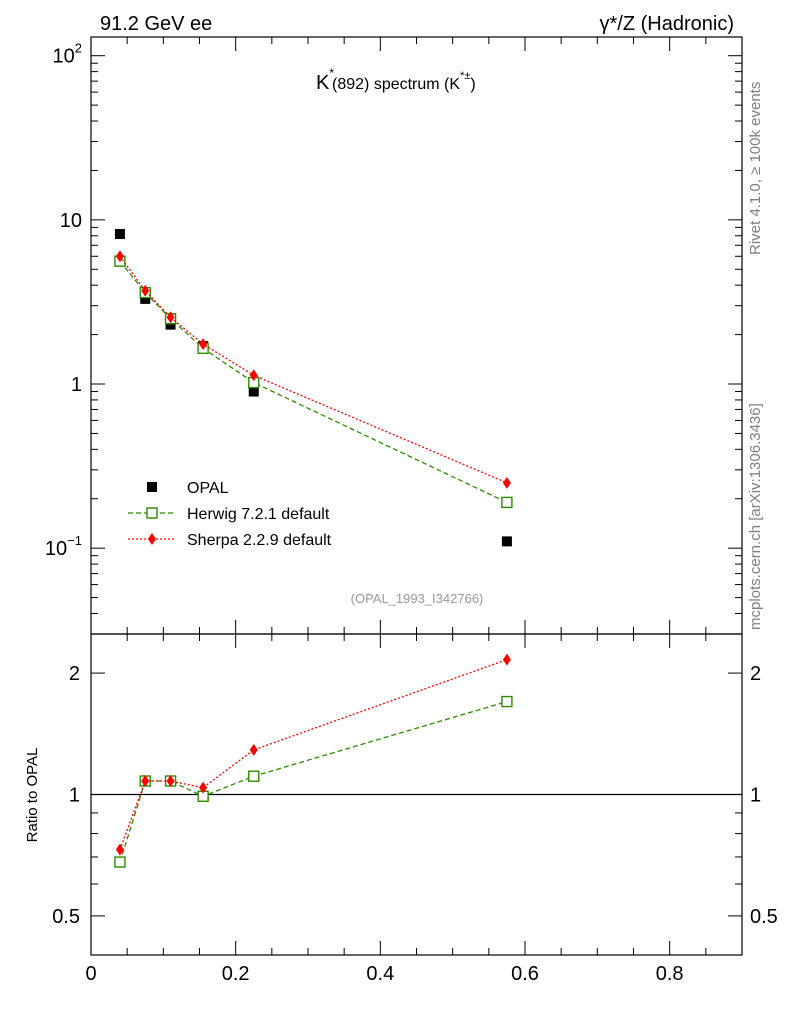  I want to click on legend-label-2: Sherpa 2.2.9 default, so click(259, 540).